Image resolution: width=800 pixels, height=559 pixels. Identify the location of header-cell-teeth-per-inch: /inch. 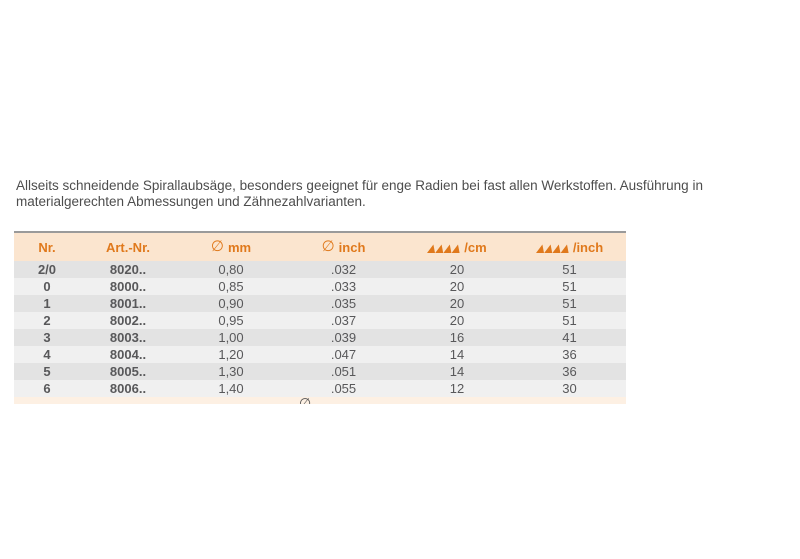
(569, 247).